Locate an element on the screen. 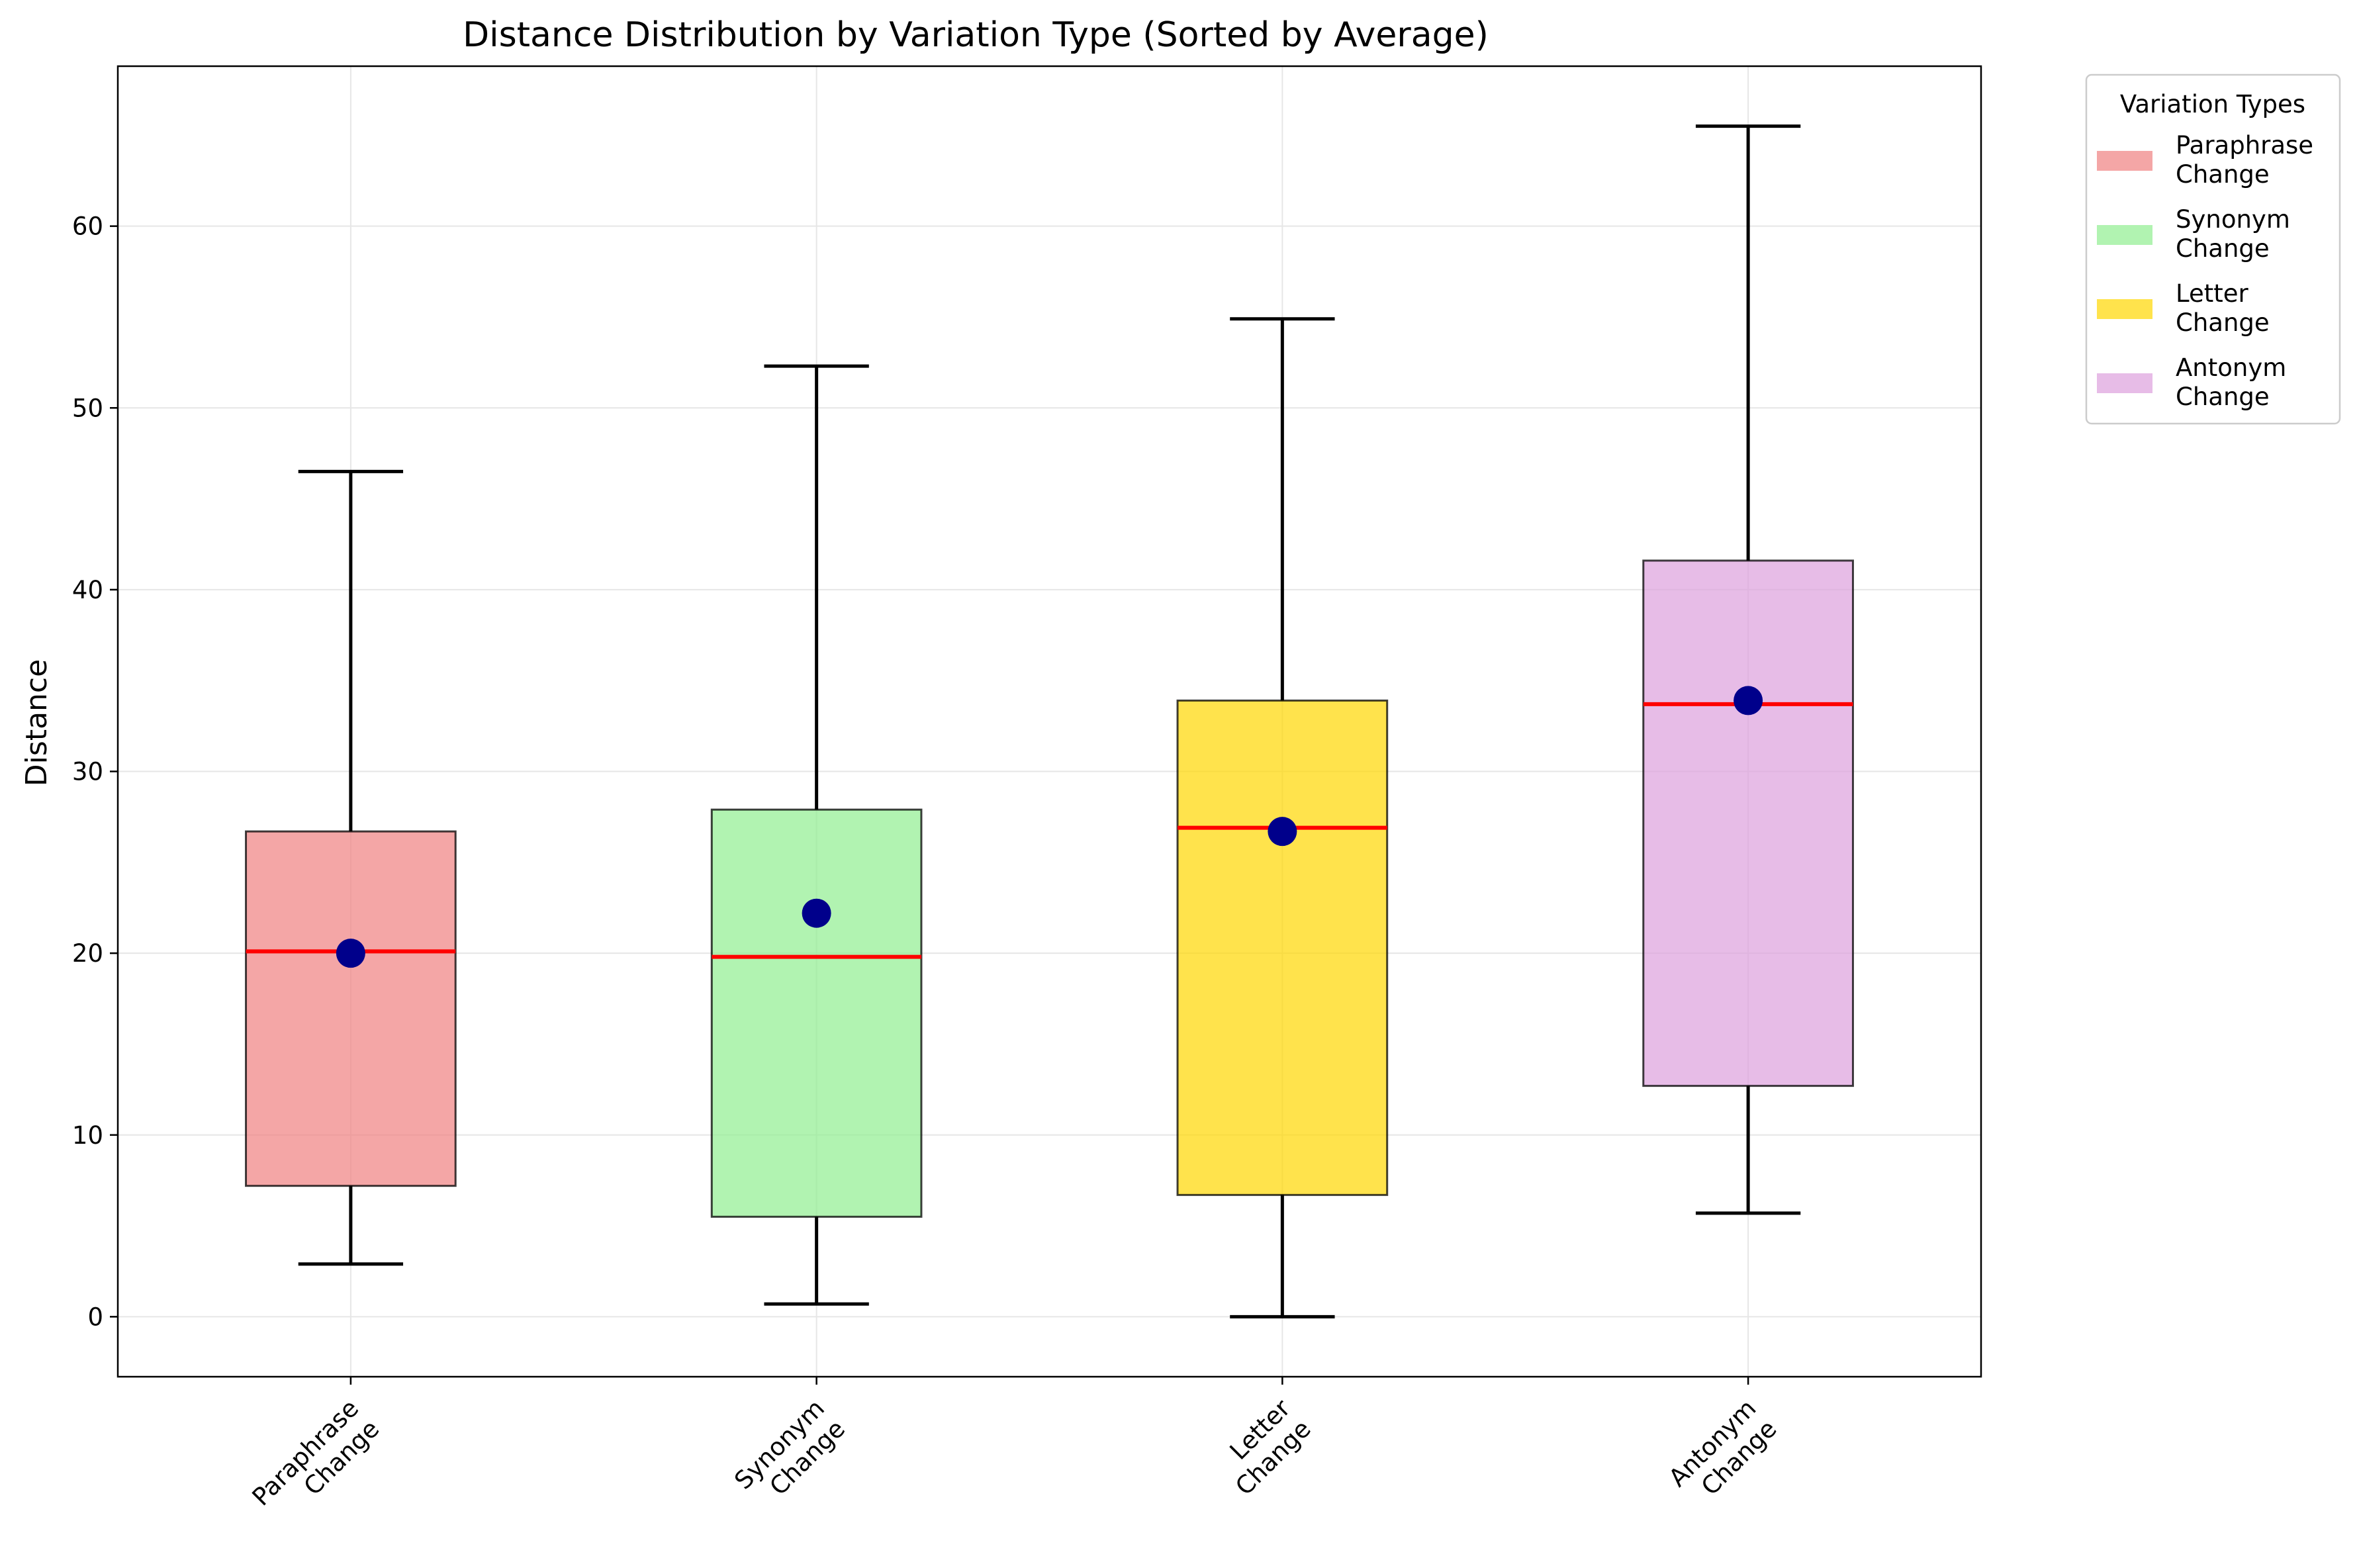 The width and height of the screenshot is (2359, 1568). y-axis-label: Distance is located at coordinates (37, 722).